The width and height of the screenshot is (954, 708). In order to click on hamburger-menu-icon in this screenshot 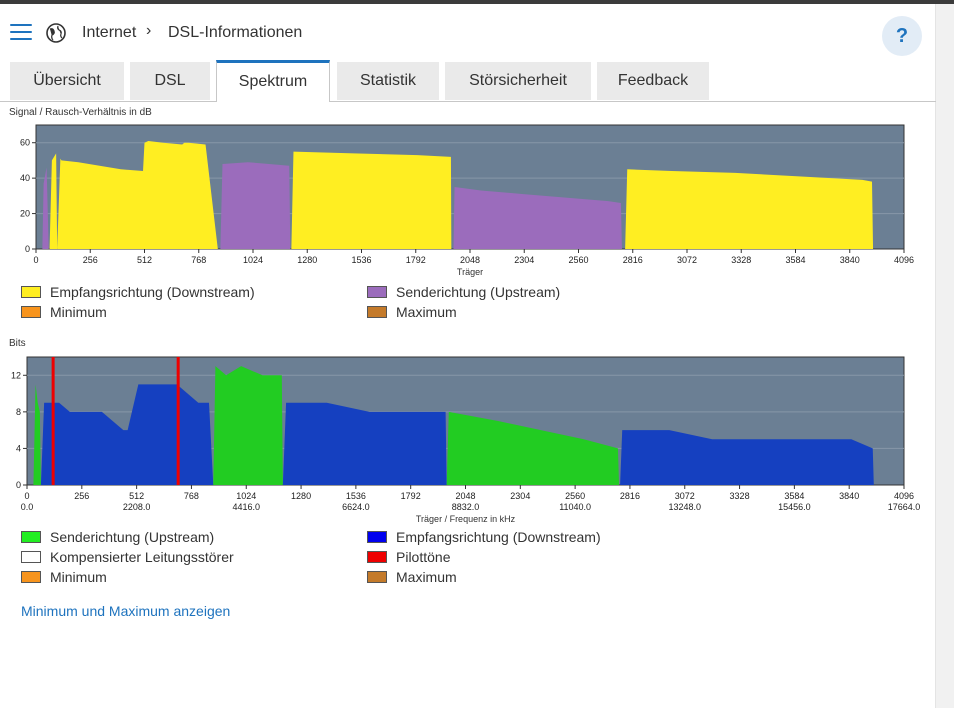, I will do `click(21, 33)`.